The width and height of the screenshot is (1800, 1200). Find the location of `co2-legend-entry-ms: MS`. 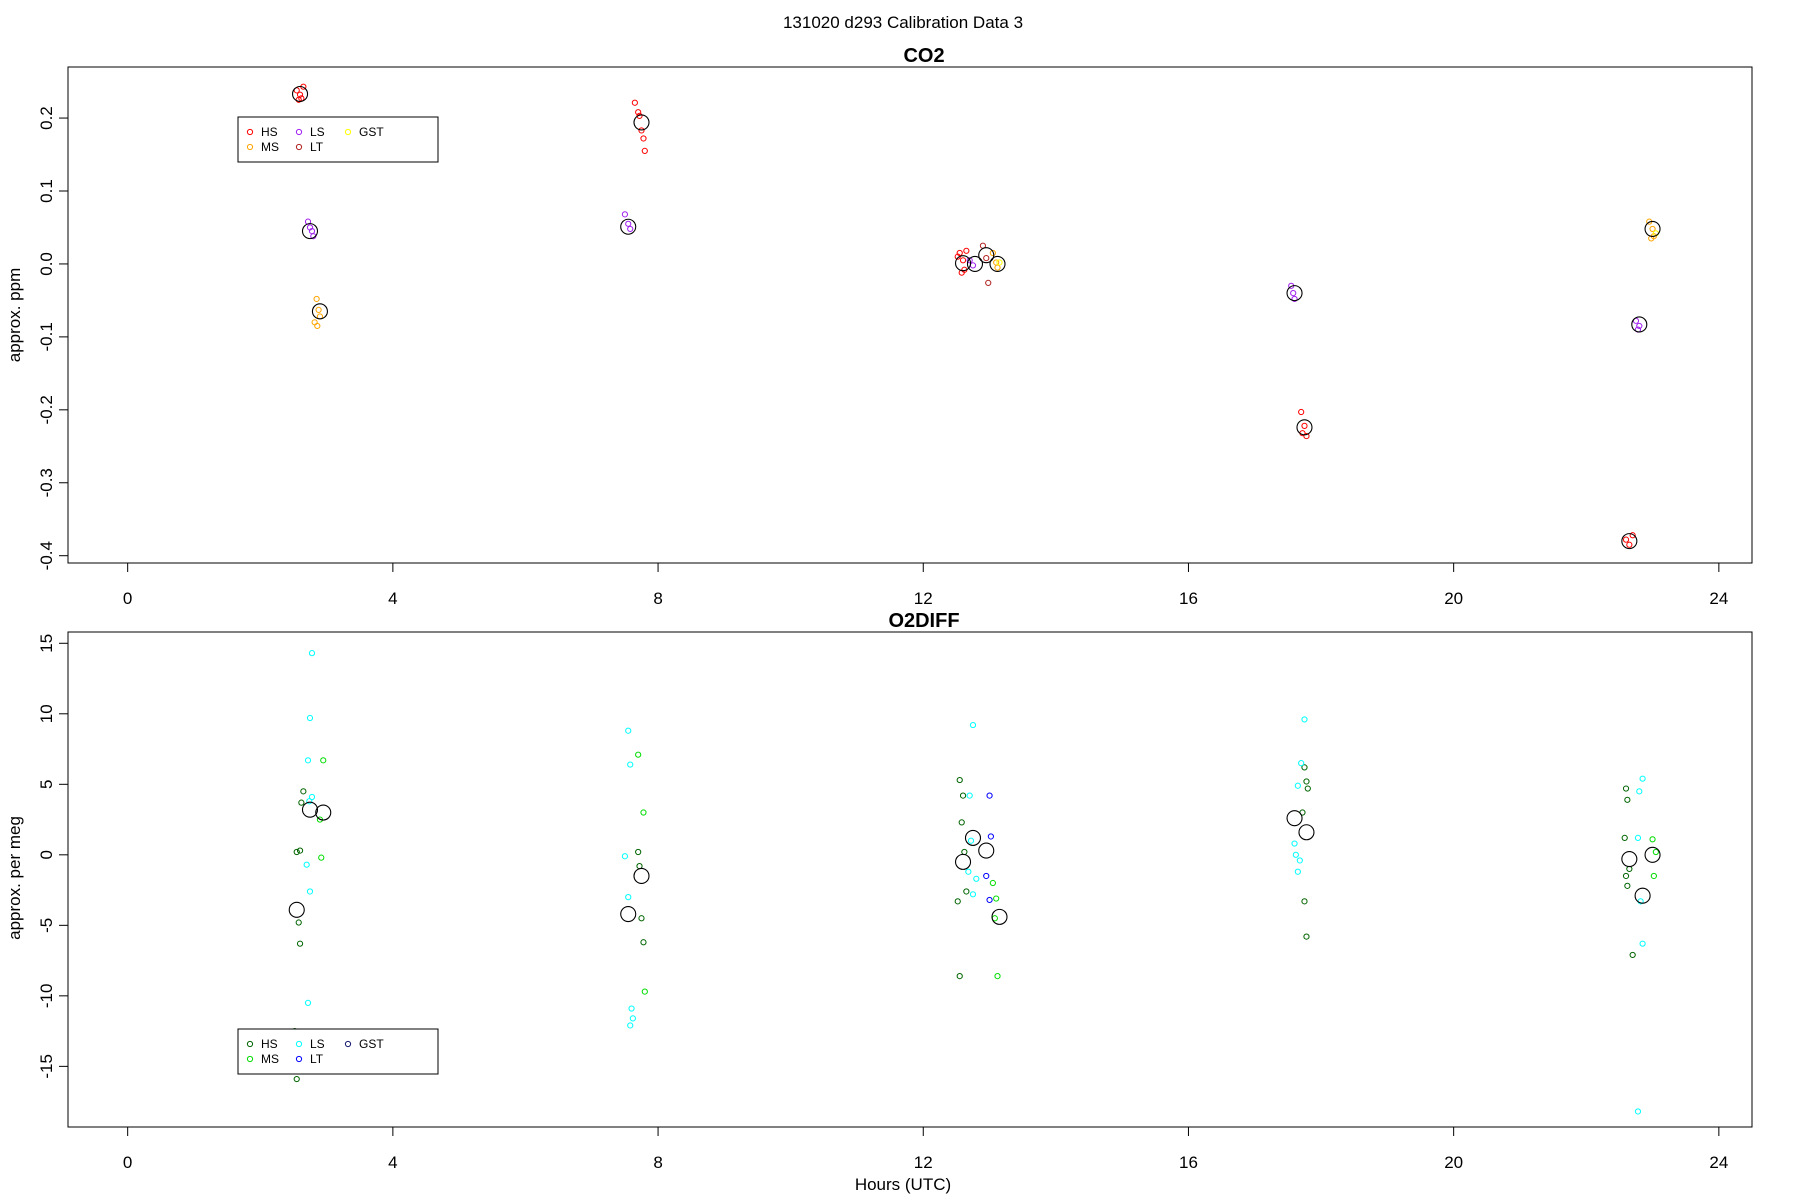

co2-legend-entry-ms: MS is located at coordinates (262, 147).